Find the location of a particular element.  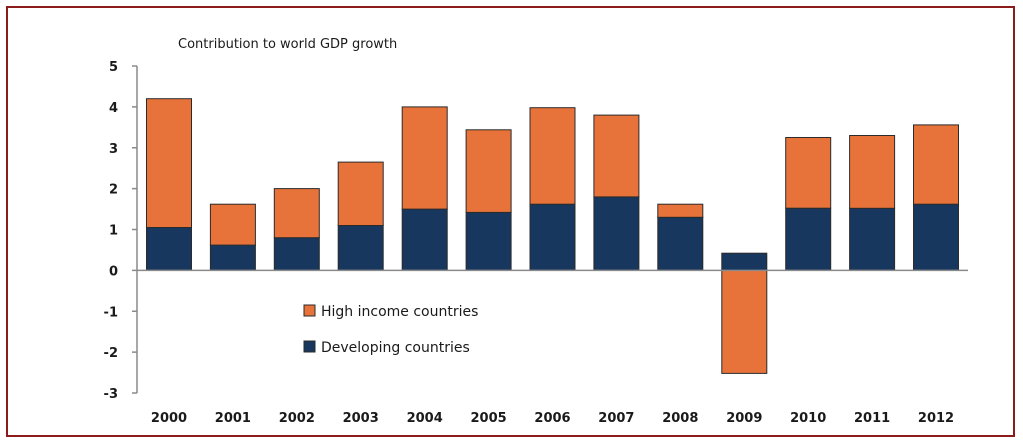

y-tick-label-4: 4 is located at coordinates (113, 108).